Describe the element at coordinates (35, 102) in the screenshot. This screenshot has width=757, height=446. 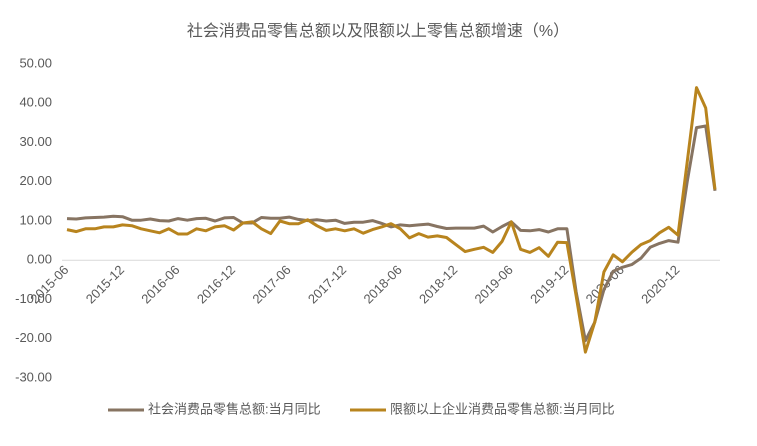
I see `y-tick-label: 40.00` at that location.